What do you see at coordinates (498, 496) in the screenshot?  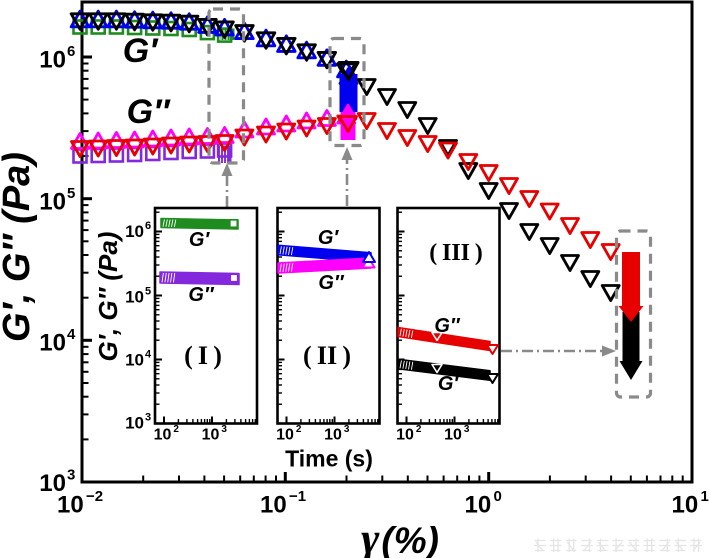 I see `svg-text: 0` at bounding box center [498, 496].